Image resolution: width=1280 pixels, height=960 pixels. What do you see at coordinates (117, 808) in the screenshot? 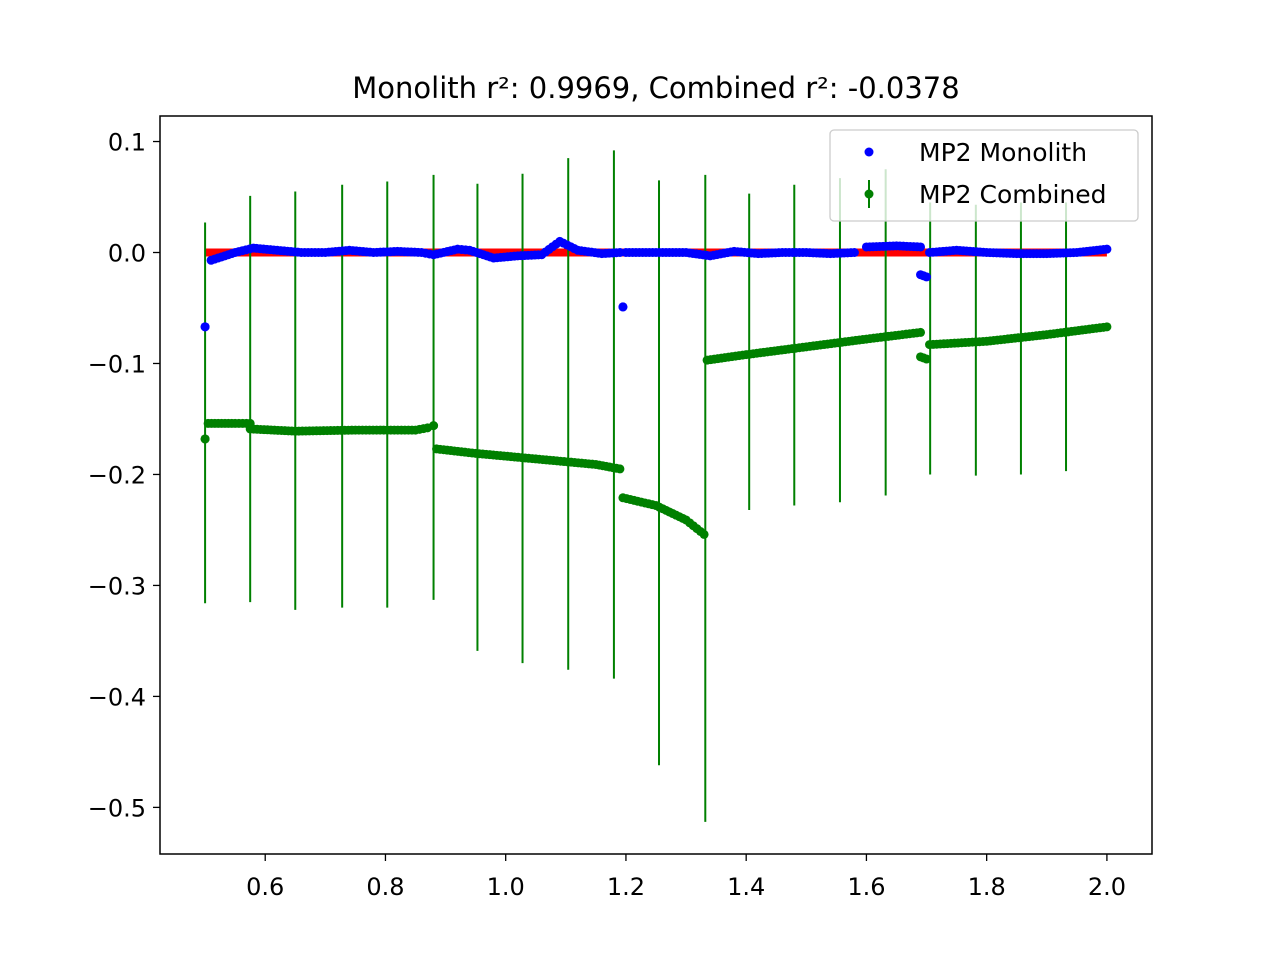
I see `y-tick-label: −0.5` at bounding box center [117, 808].